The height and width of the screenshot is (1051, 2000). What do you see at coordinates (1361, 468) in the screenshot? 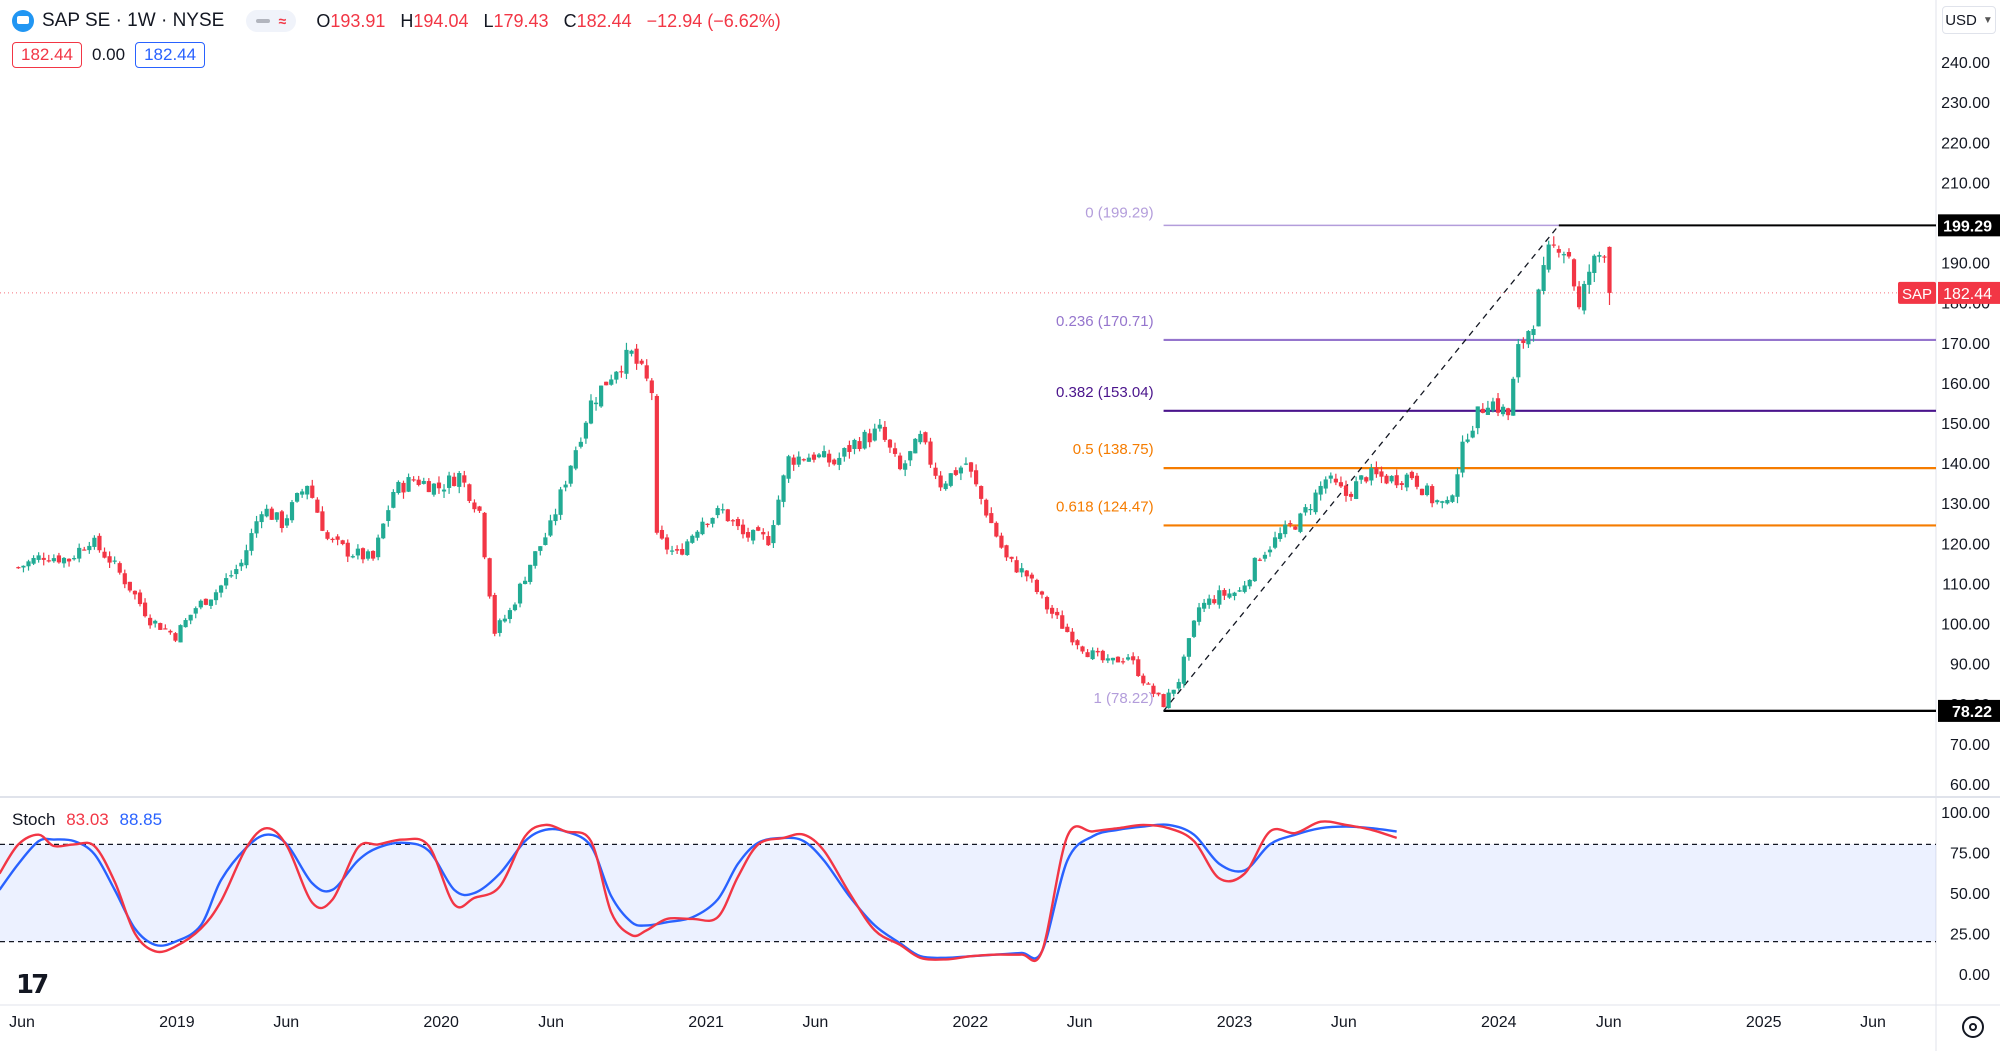
I see `fib-trend-line` at bounding box center [1361, 468].